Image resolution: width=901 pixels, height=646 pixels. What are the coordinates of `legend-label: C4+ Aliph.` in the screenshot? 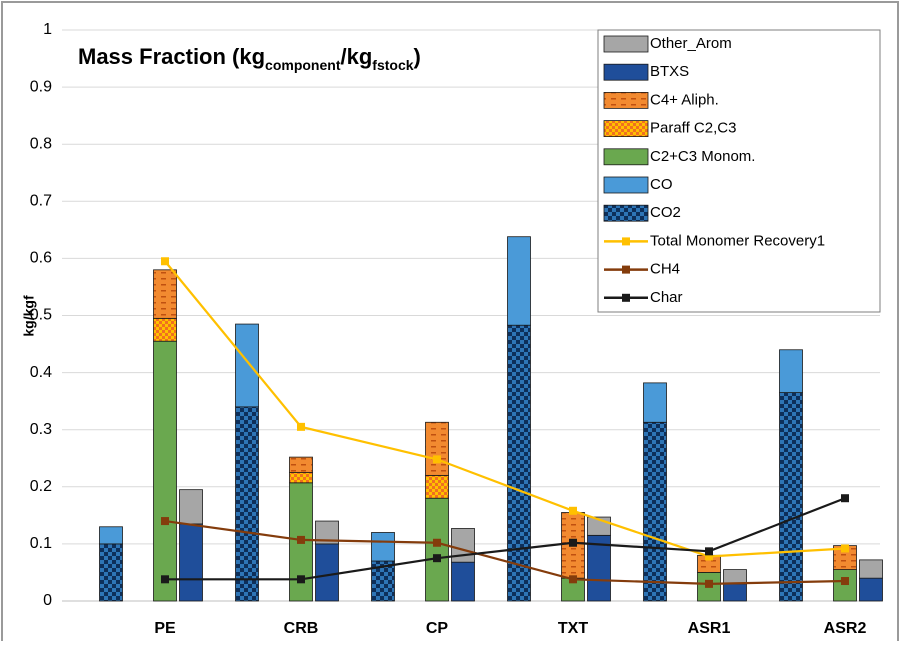 It's located at (684, 99).